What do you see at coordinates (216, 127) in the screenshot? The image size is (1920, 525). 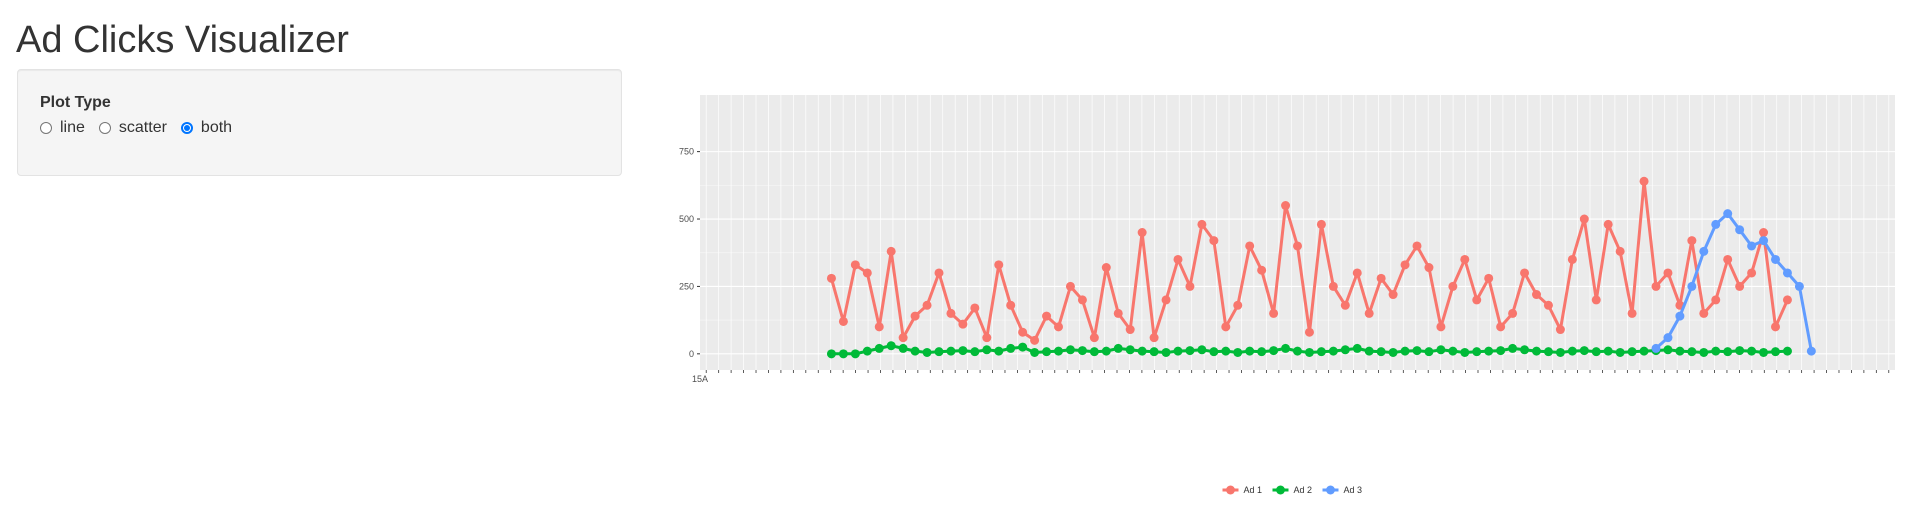 I see `radio-label-both: both` at bounding box center [216, 127].